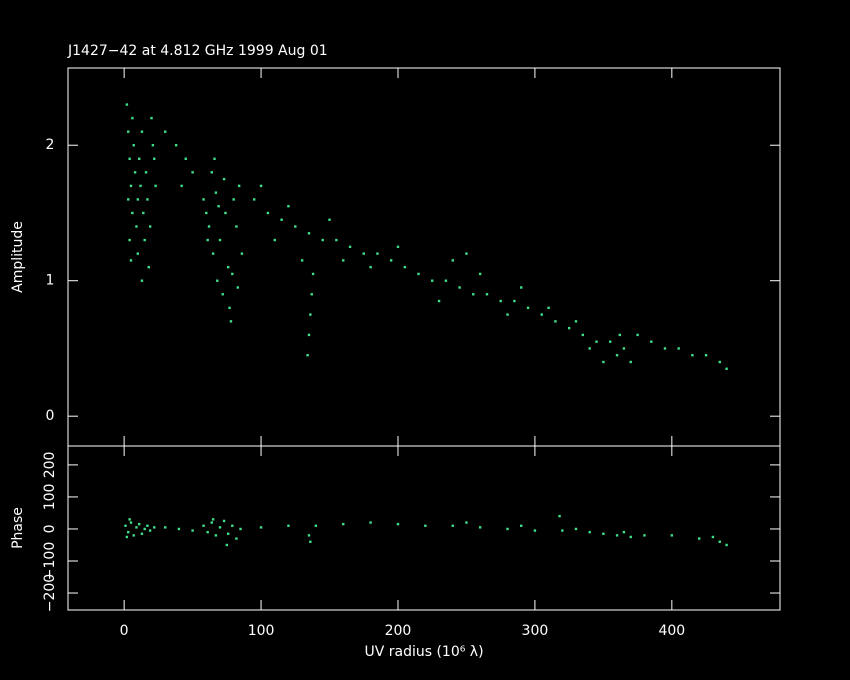 The width and height of the screenshot is (850, 680). What do you see at coordinates (50, 145) in the screenshot?
I see `y-tick-label: 2` at bounding box center [50, 145].